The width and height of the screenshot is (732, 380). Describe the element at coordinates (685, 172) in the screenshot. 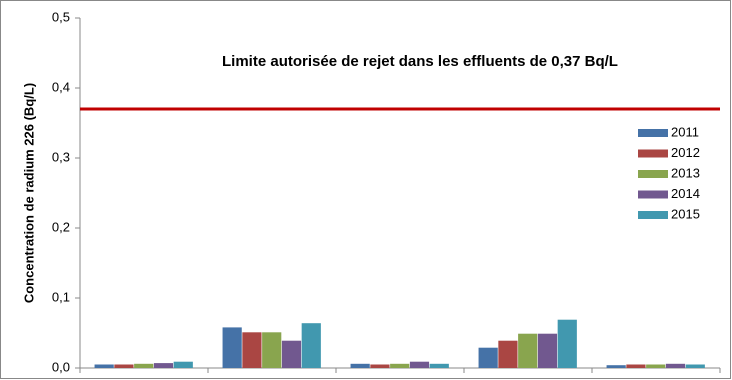

I see `legend-label: 2013` at that location.